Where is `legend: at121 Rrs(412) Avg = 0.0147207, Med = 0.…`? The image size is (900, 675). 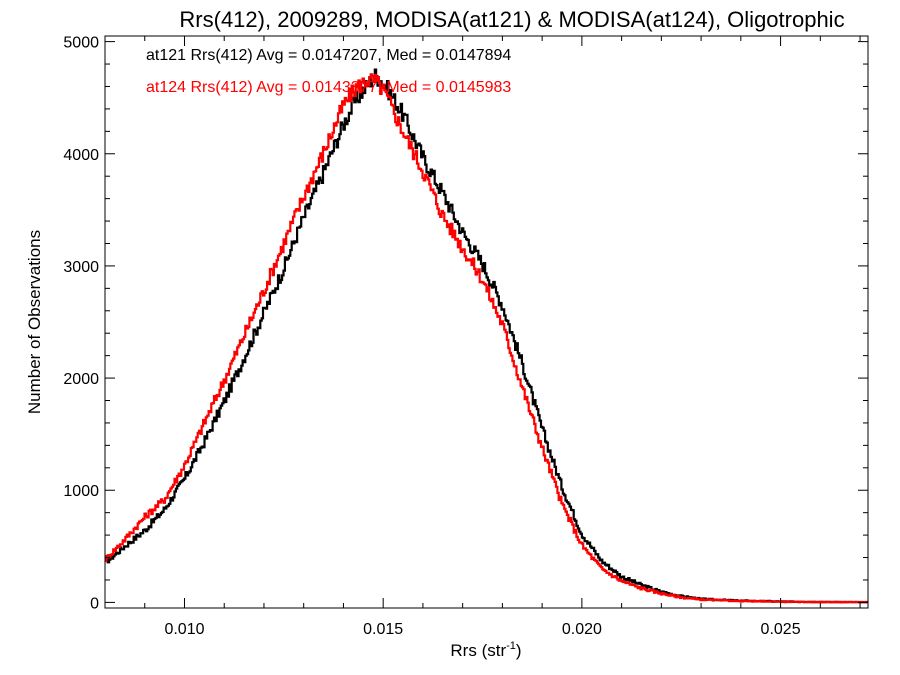
legend: at121 Rrs(412) Avg = 0.0147207, Med = 0.… is located at coordinates (328, 71).